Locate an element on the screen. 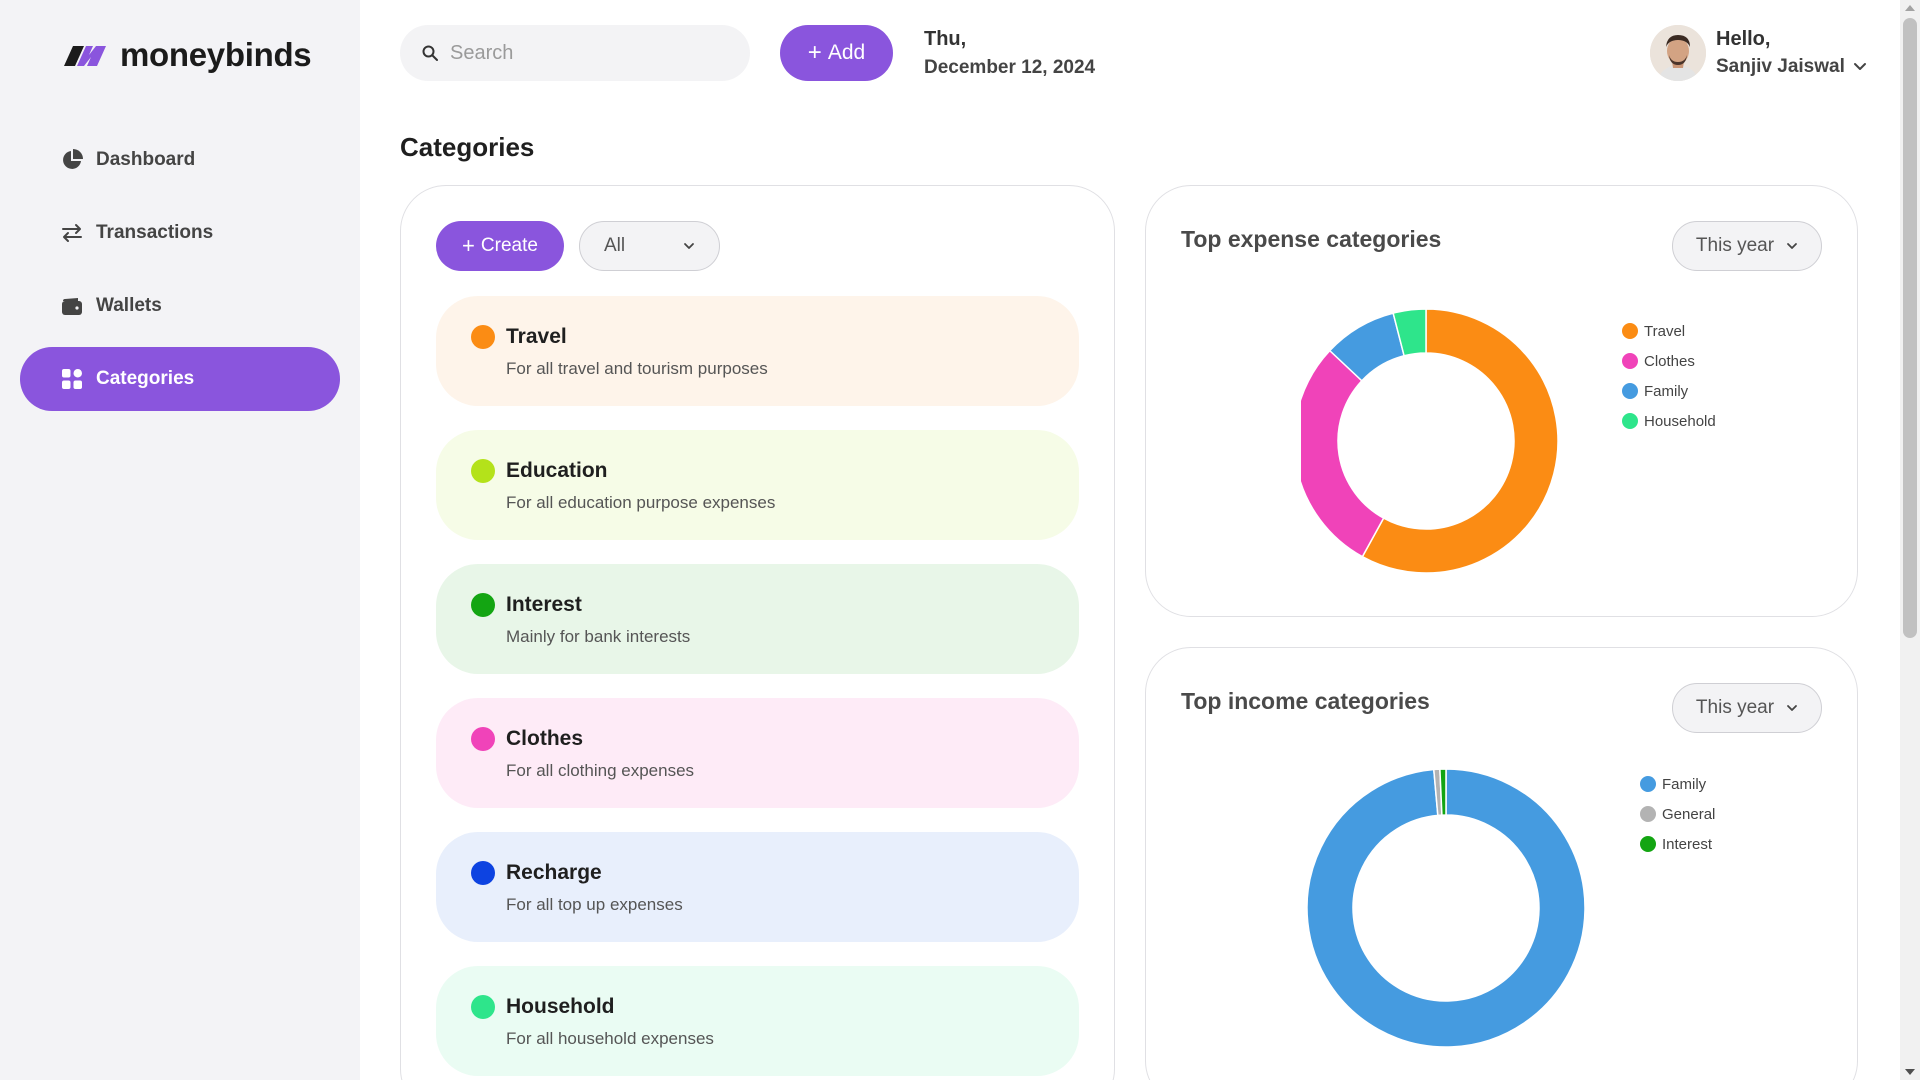  category-name: Clothes is located at coordinates (545, 738).